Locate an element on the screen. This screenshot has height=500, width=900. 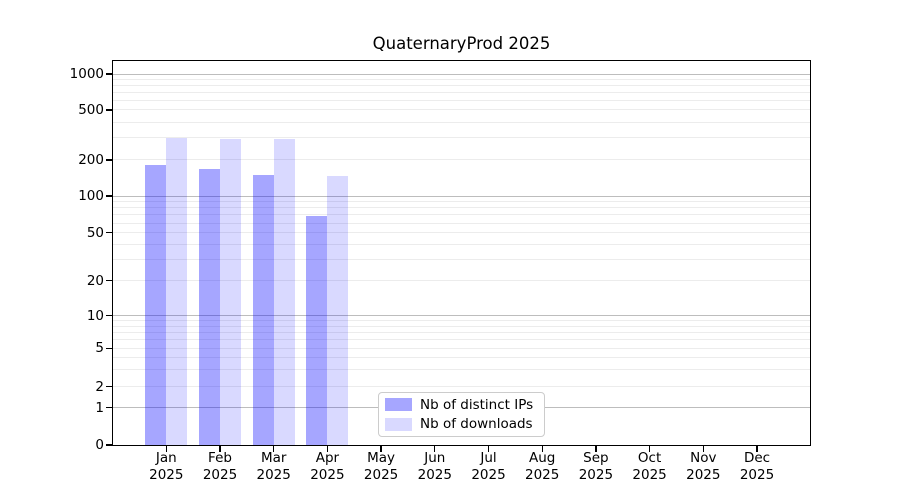
x-tick-label-month: Apr is located at coordinates (327, 458).